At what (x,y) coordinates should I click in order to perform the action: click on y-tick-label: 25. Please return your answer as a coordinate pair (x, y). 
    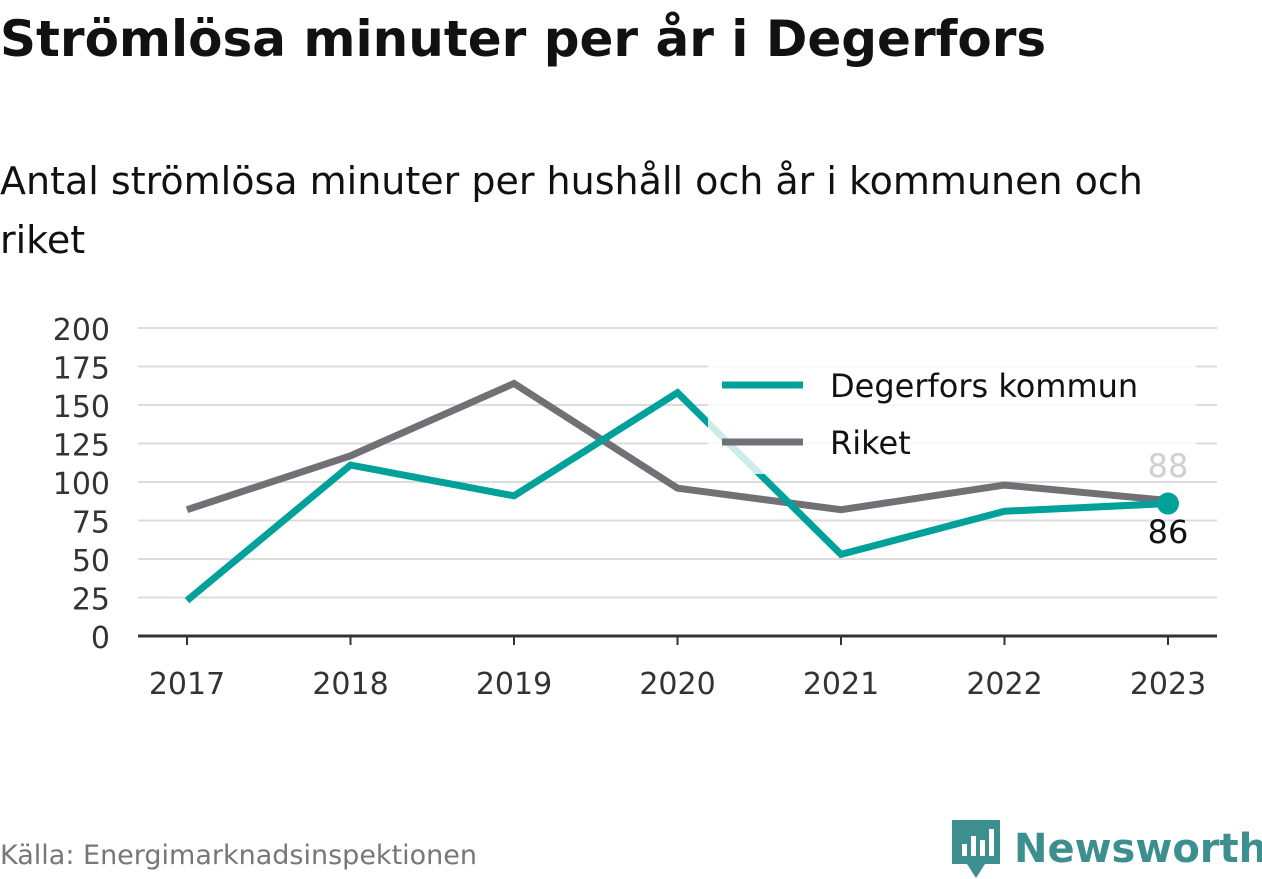
    Looking at the image, I should click on (91, 600).